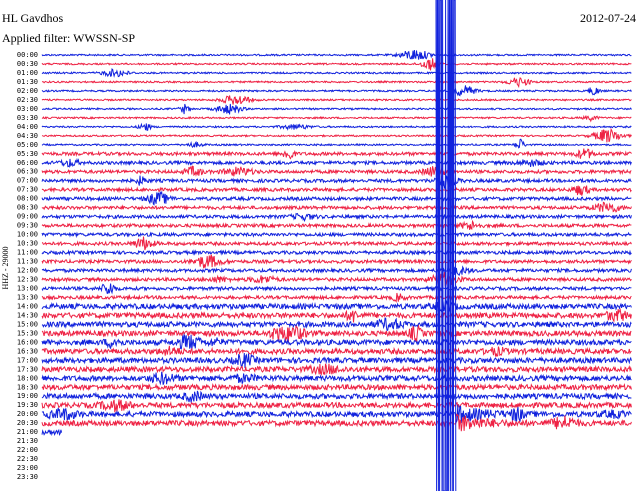 This screenshot has height=491, width=640. Describe the element at coordinates (33, 18) in the screenshot. I see `station-name: HL Gavdhos` at that location.